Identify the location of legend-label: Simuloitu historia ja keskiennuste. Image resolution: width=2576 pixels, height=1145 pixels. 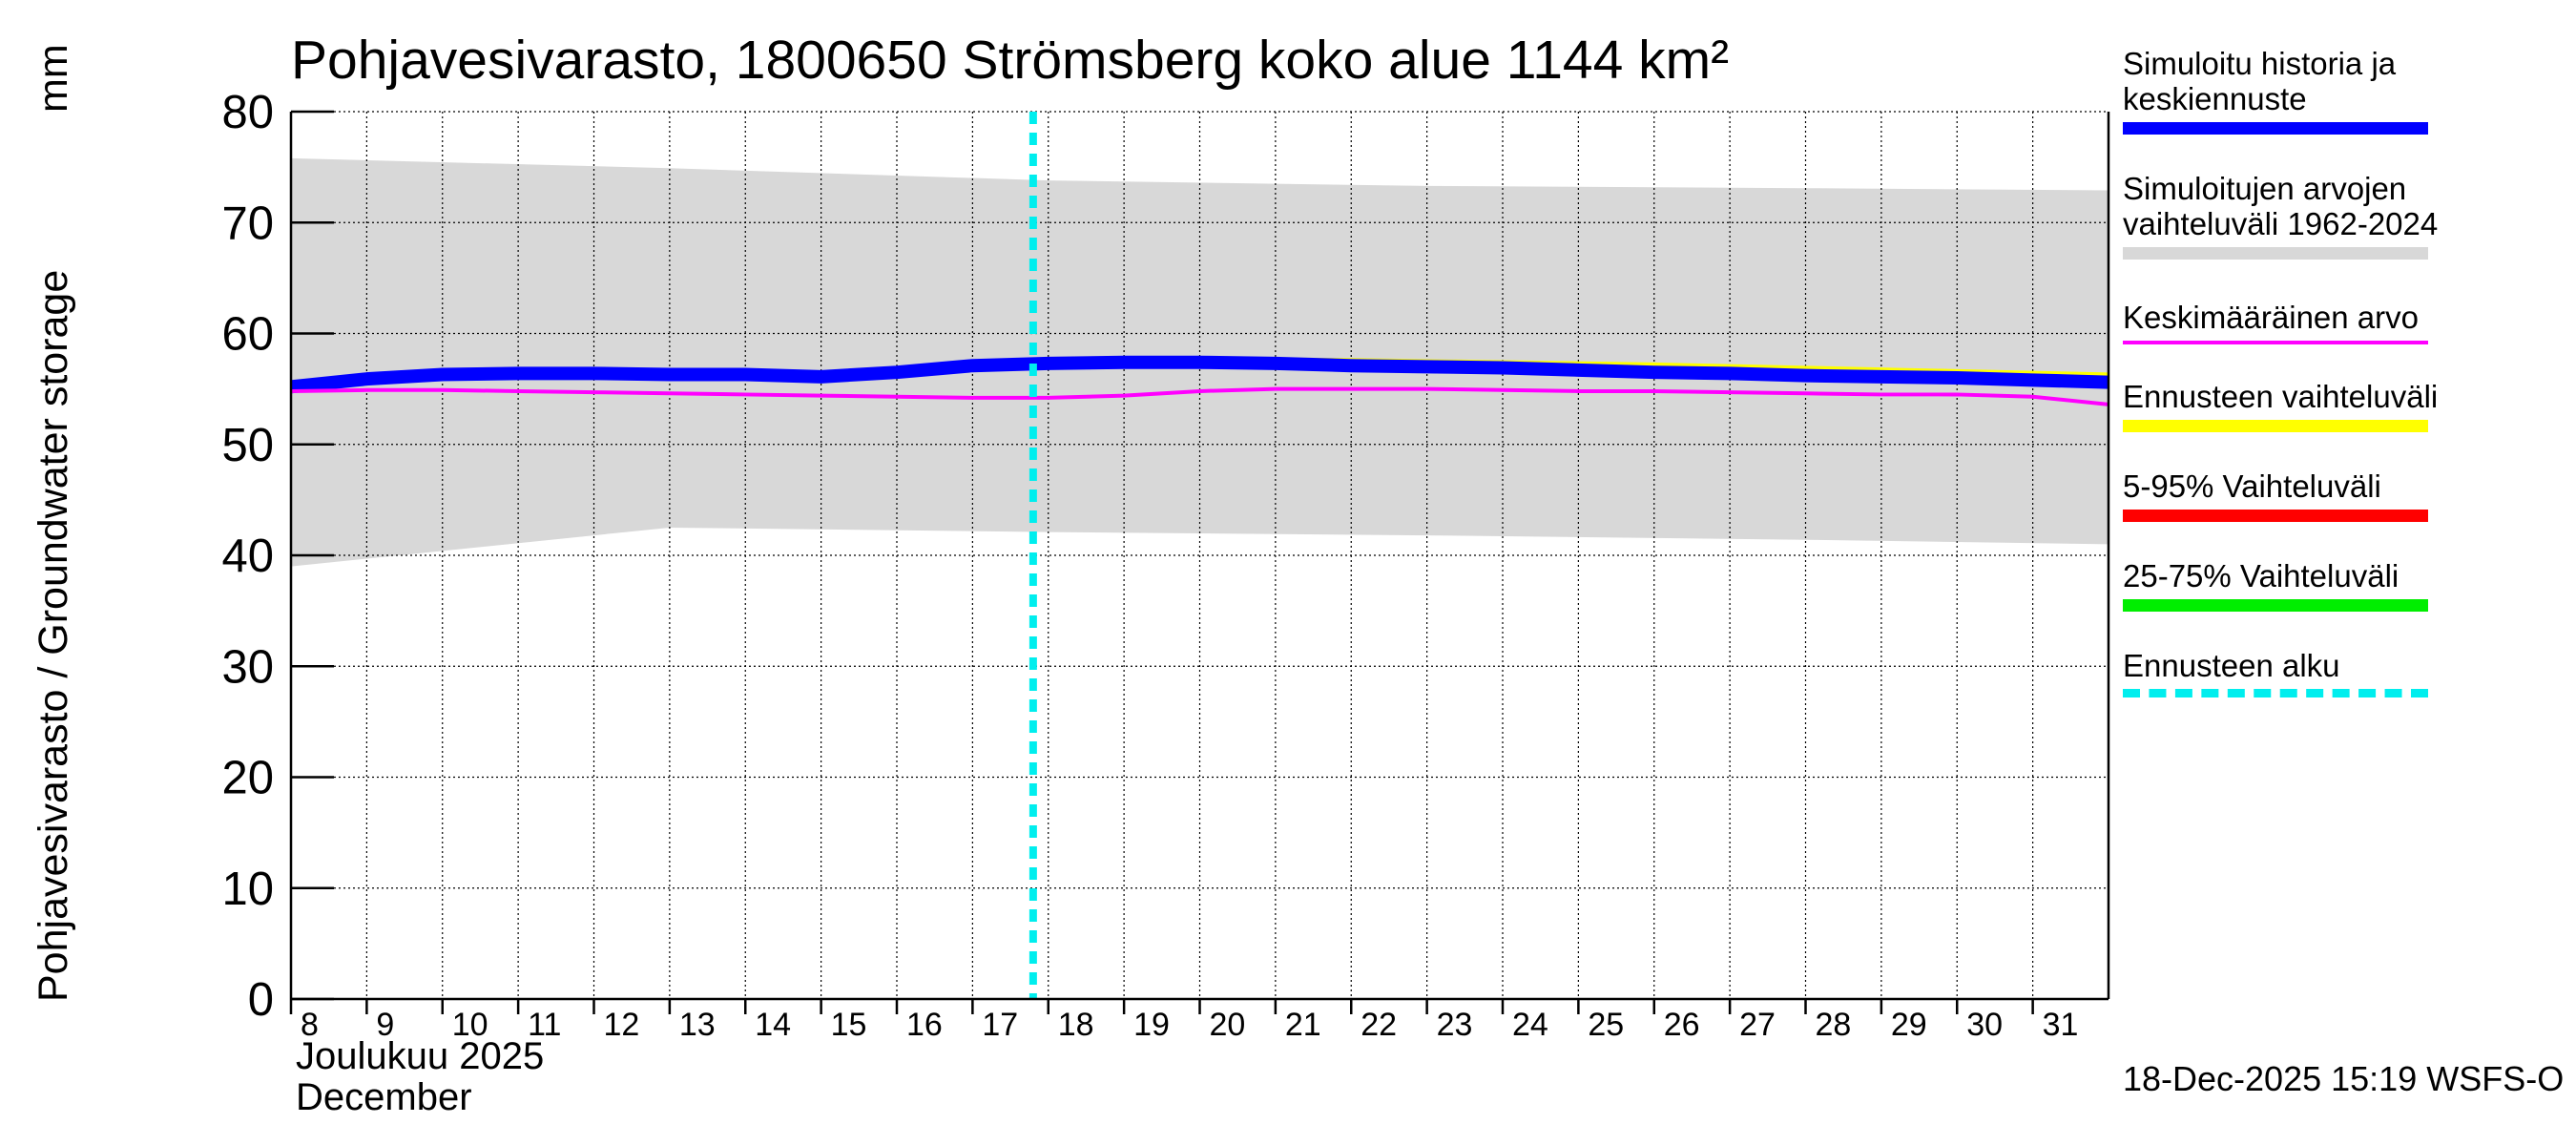
(2260, 81).